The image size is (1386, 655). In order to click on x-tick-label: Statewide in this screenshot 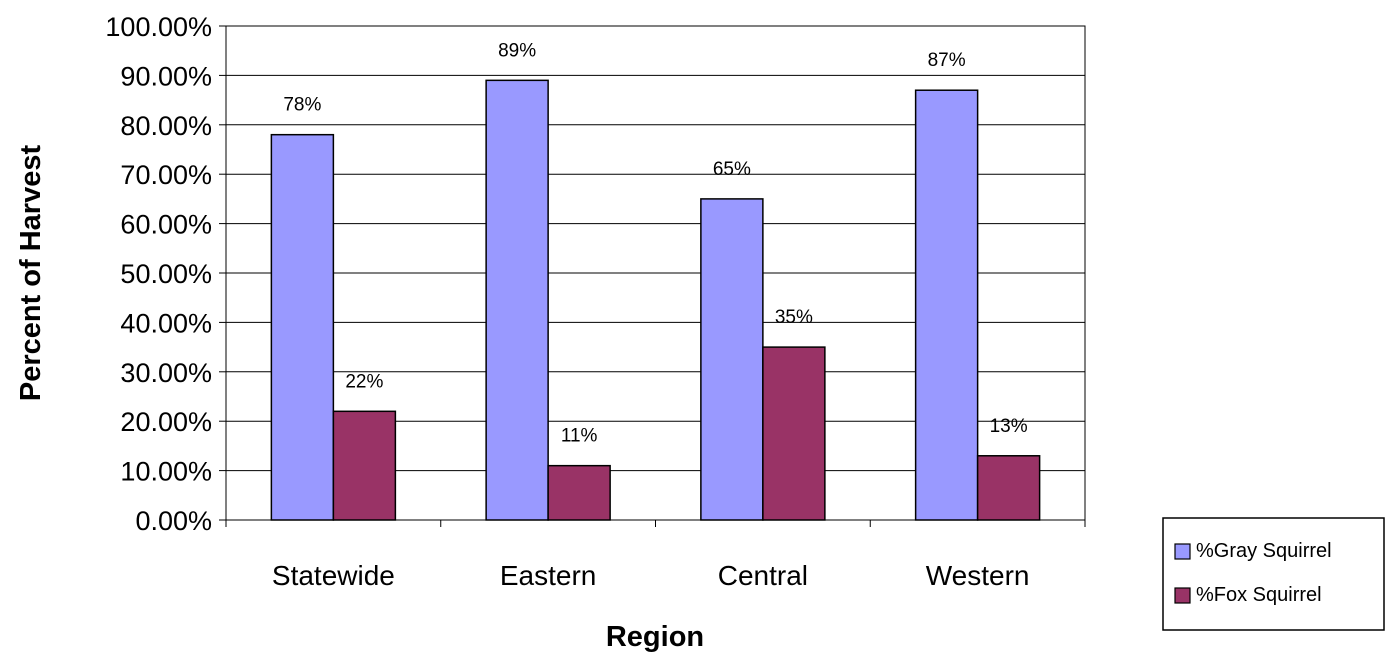, I will do `click(333, 575)`.